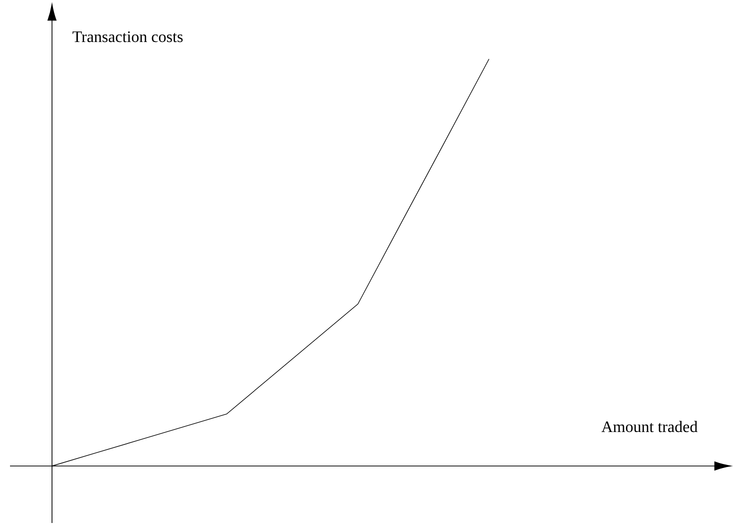 Image resolution: width=737 pixels, height=529 pixels. What do you see at coordinates (649, 426) in the screenshot?
I see `text: Amount traded` at bounding box center [649, 426].